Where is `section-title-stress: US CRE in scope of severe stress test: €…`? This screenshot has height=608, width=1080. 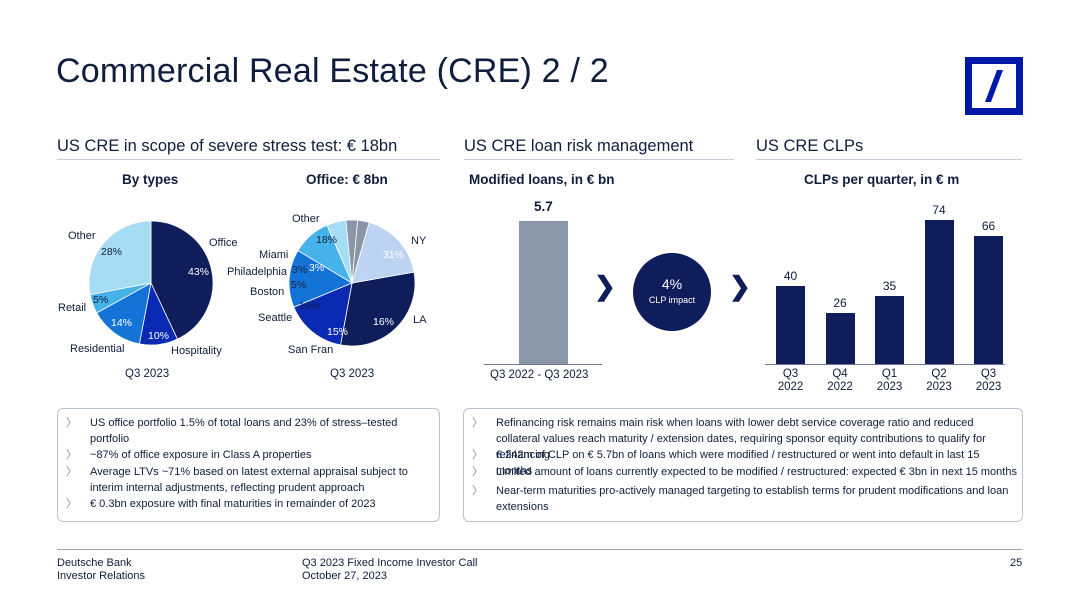 section-title-stress: US CRE in scope of severe stress test: €… is located at coordinates (227, 146).